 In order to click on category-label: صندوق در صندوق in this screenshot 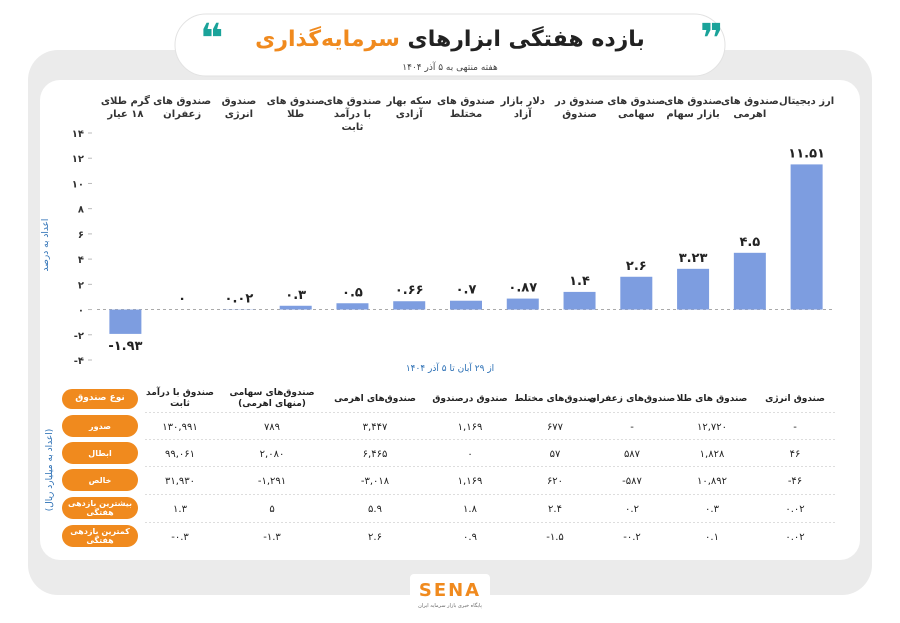, I will do `click(580, 108)`.